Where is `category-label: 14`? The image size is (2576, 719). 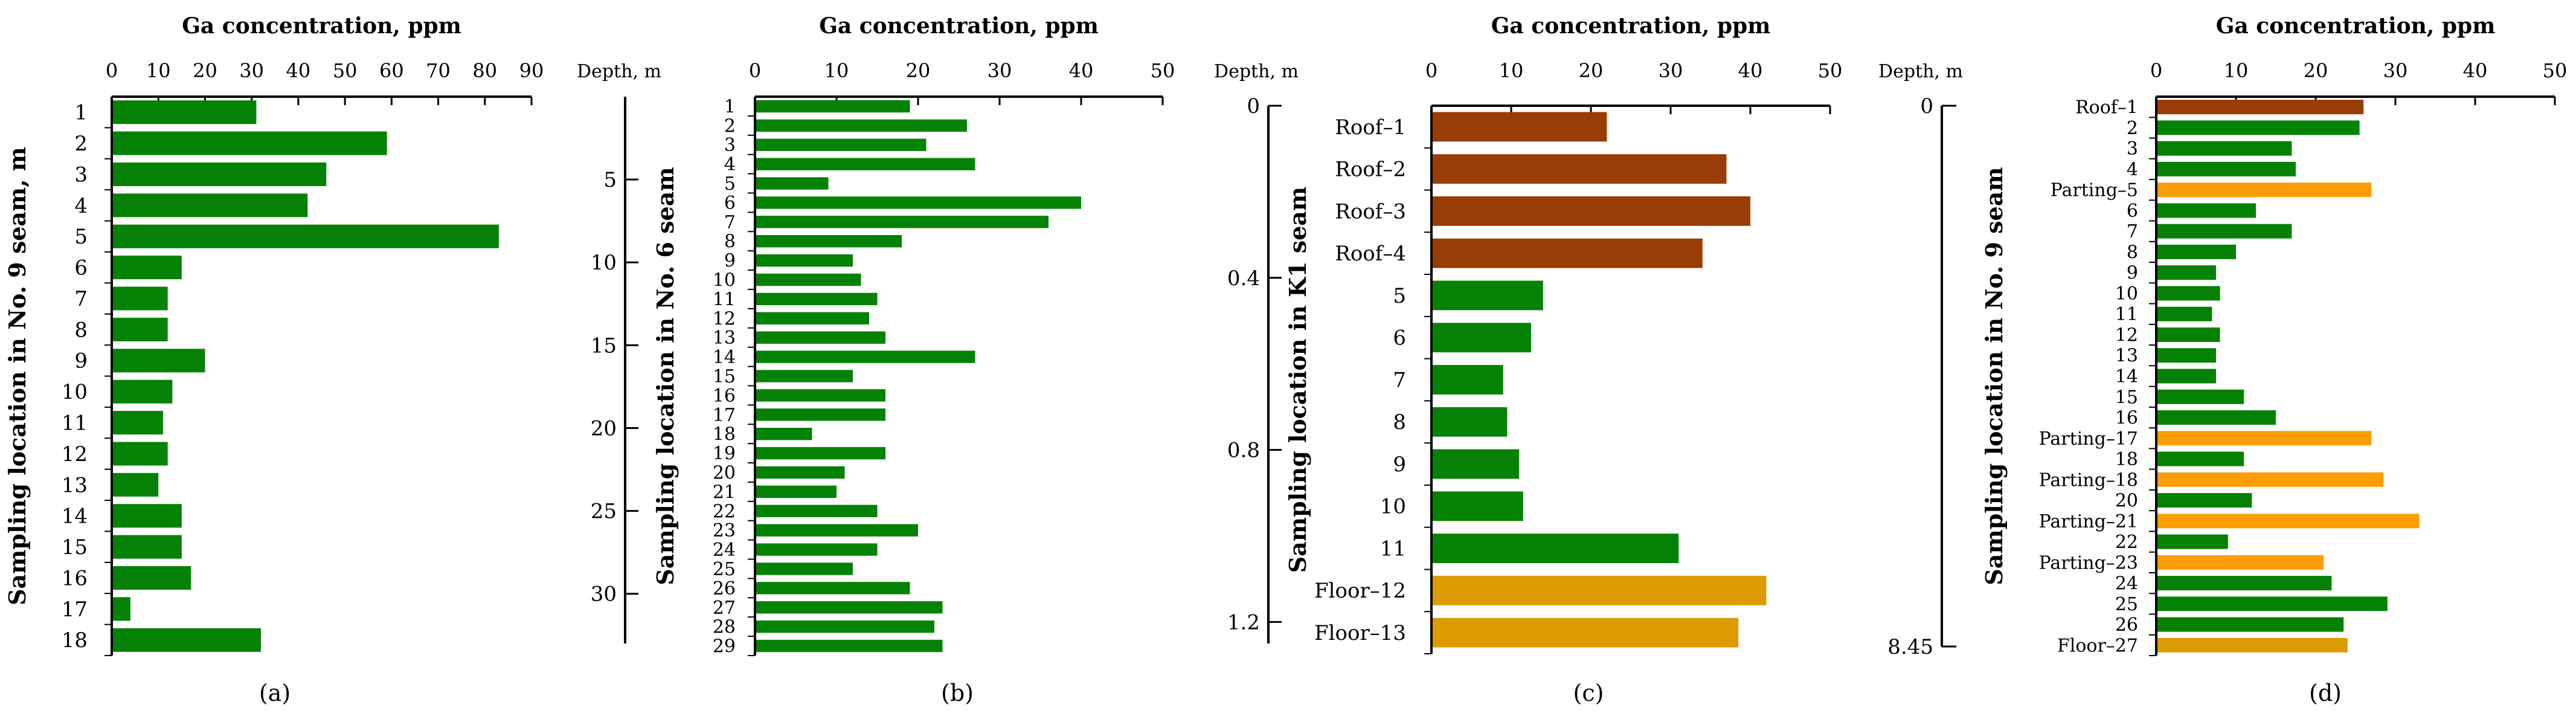 category-label: 14 is located at coordinates (724, 357).